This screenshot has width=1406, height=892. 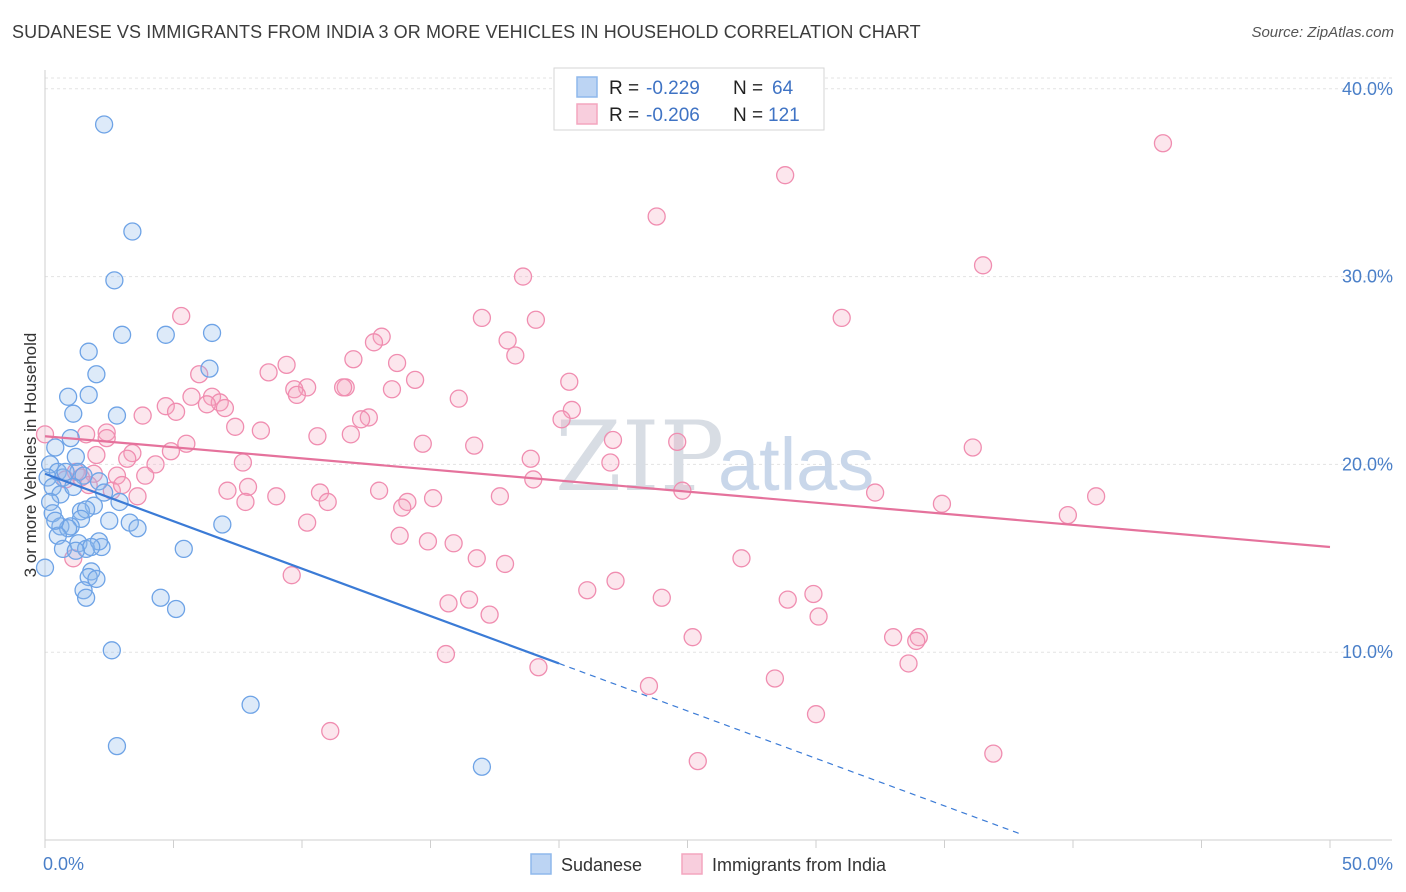 I want to click on y-tick-label: 20.0%, so click(x=1367, y=464).